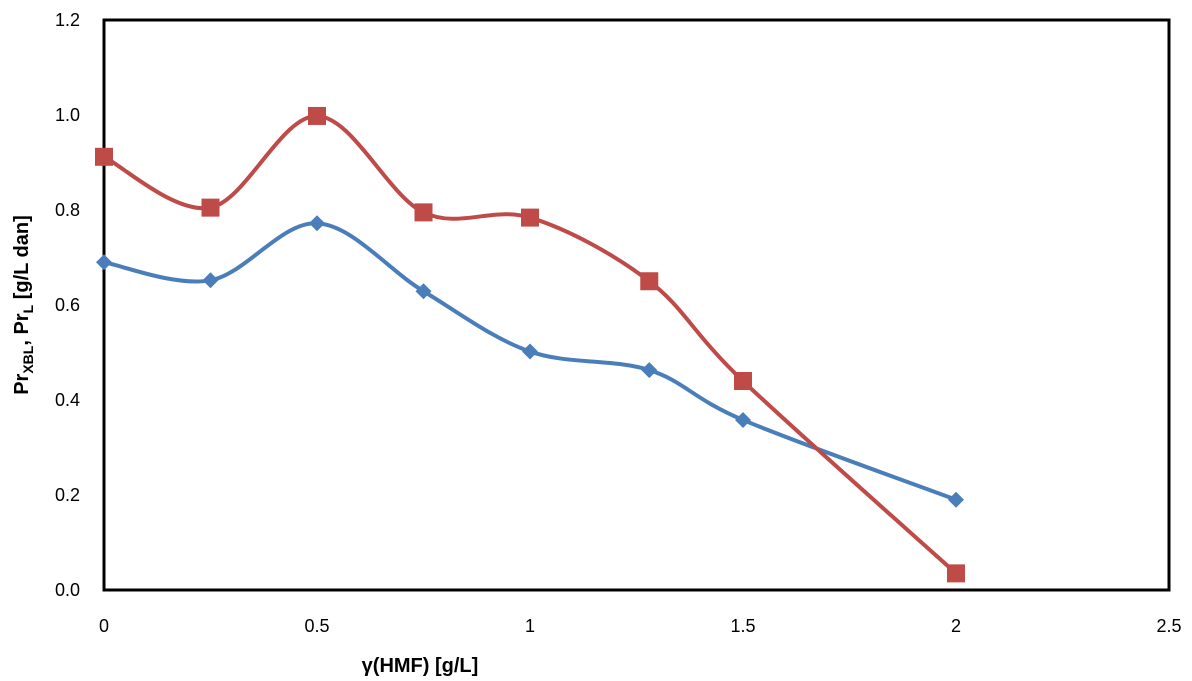 The height and width of the screenshot is (681, 1192). What do you see at coordinates (22, 329) in the screenshot?
I see `y-axis-title-part: , Pr` at bounding box center [22, 329].